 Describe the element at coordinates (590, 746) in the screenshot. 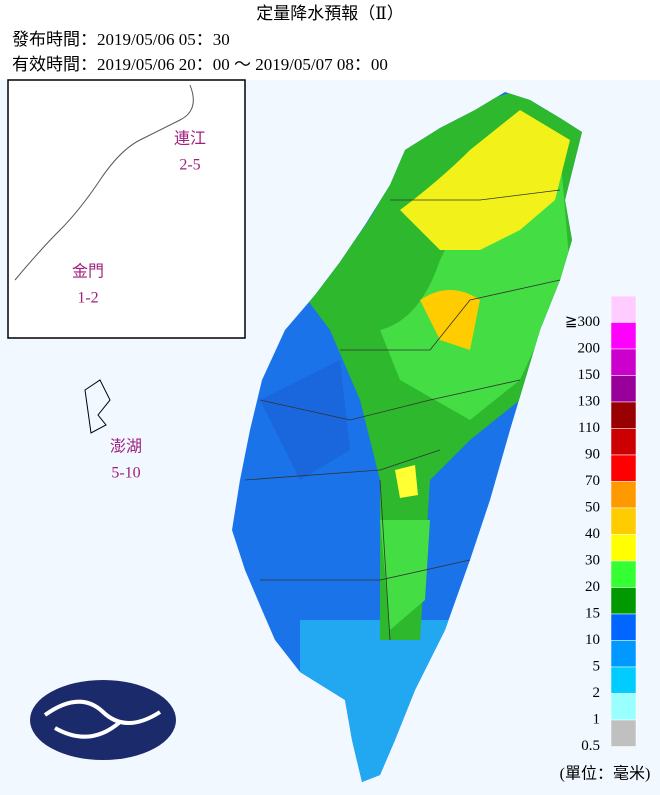

I see `legend-label: 0.5` at that location.